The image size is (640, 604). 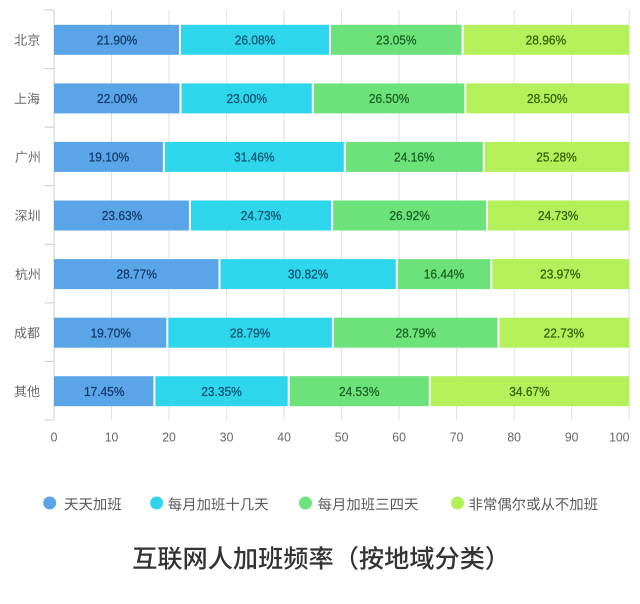 What do you see at coordinates (308, 274) in the screenshot?
I see `svg-text: 30.82%` at bounding box center [308, 274].